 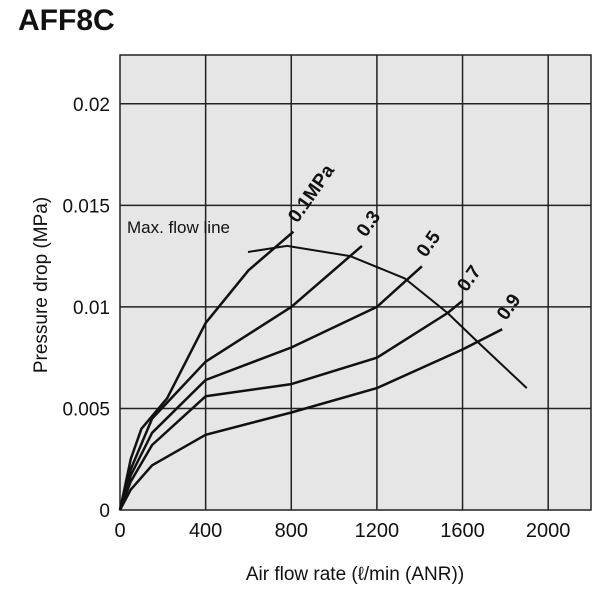 I want to click on y-tick-label: 0.01, so click(x=91, y=308).